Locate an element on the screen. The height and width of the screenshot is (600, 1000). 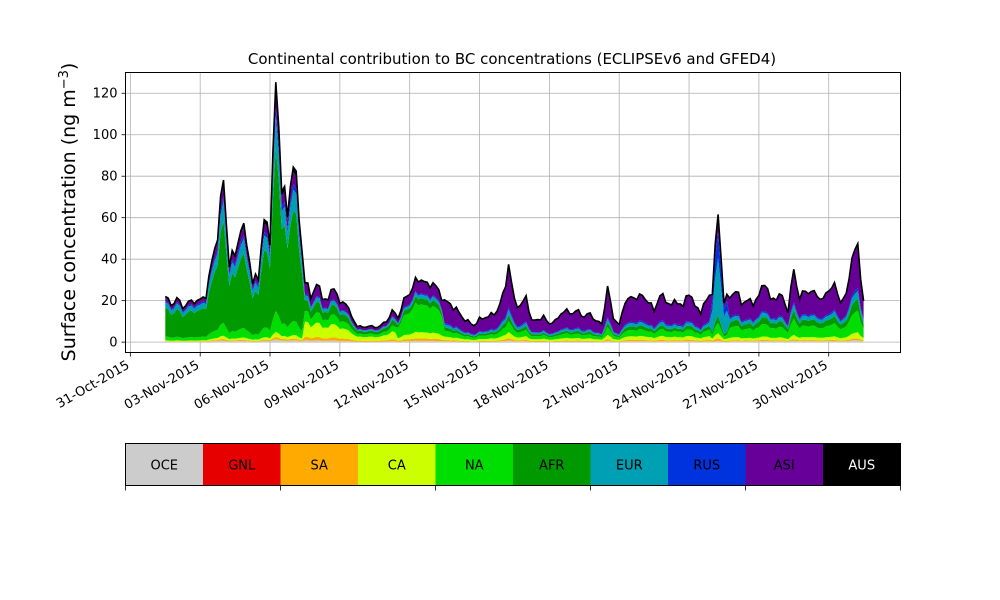
colorbar-label: OCE is located at coordinates (164, 466).